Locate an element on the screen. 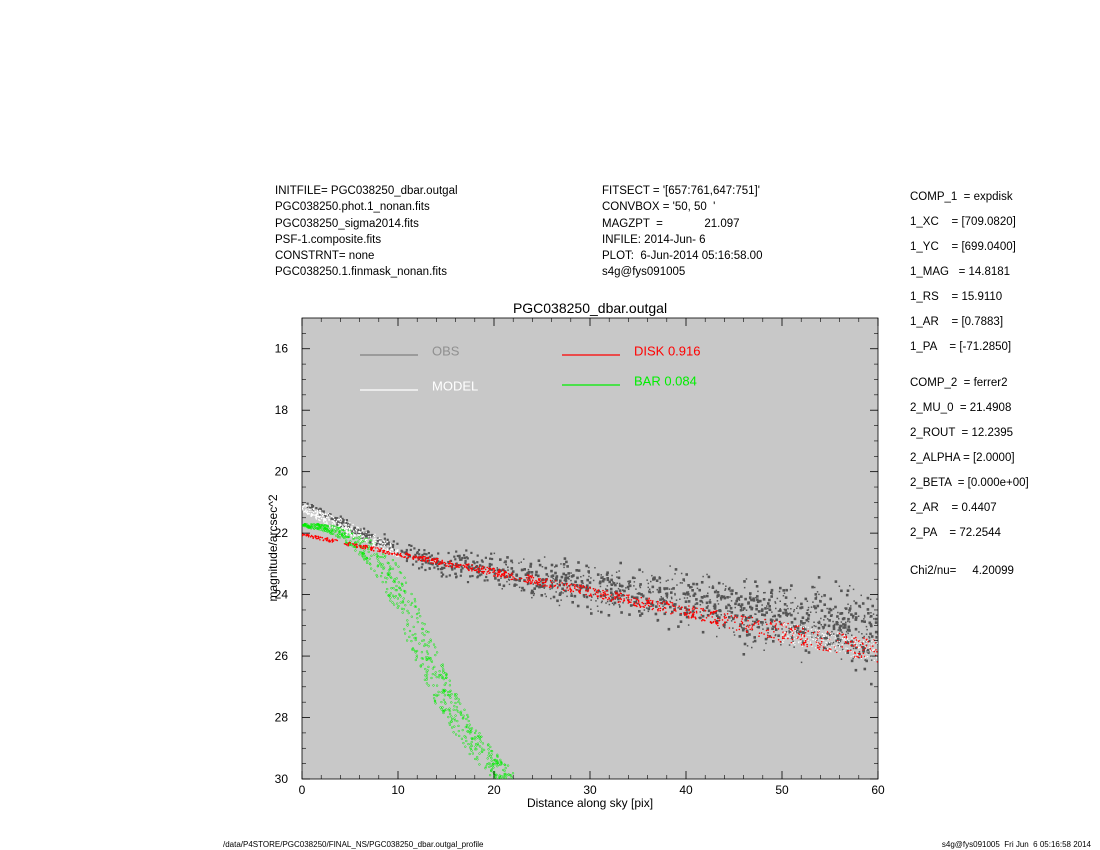  param-line: COMP_1 = expdisk is located at coordinates (961, 197).